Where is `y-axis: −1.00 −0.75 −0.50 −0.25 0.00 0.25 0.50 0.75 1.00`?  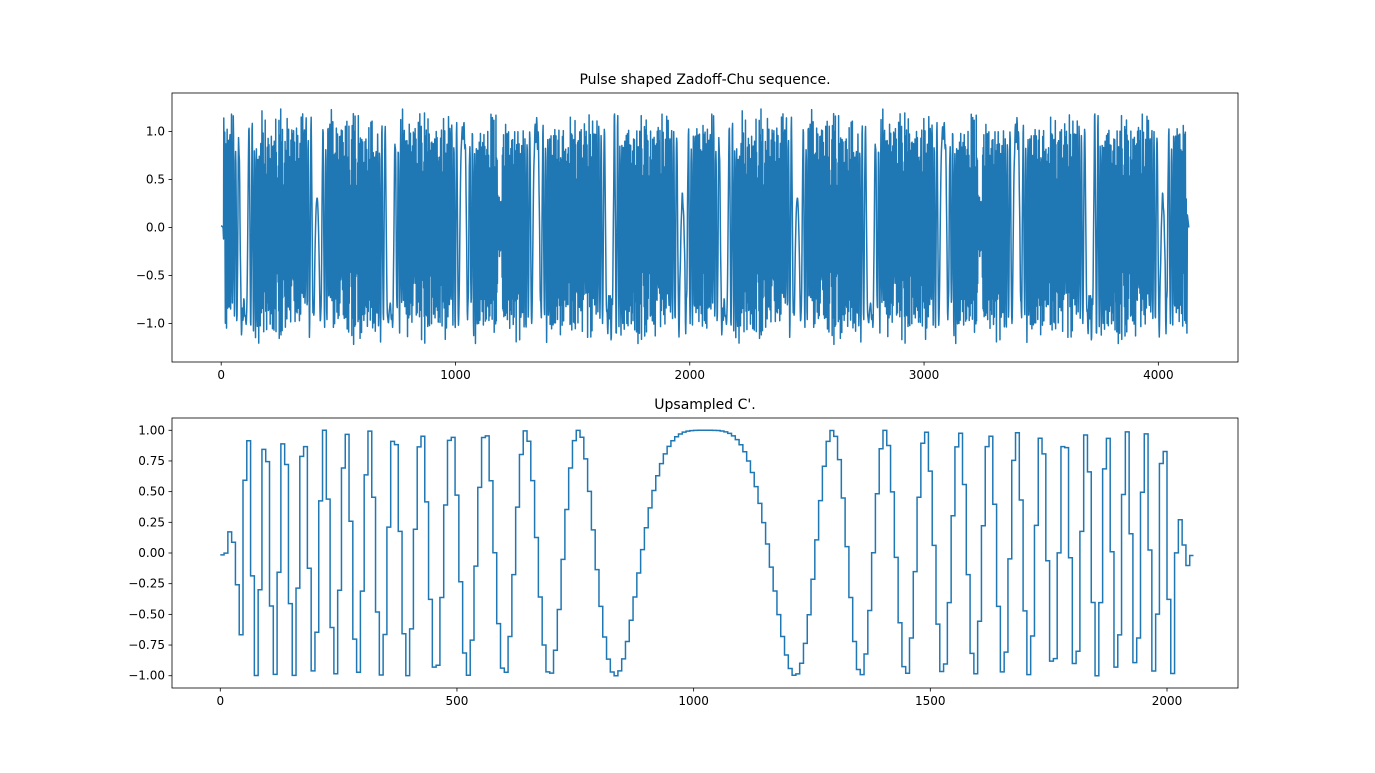 y-axis: −1.00 −0.75 −0.50 −0.25 0.00 0.25 0.50 0.75 1.00 is located at coordinates (150, 553).